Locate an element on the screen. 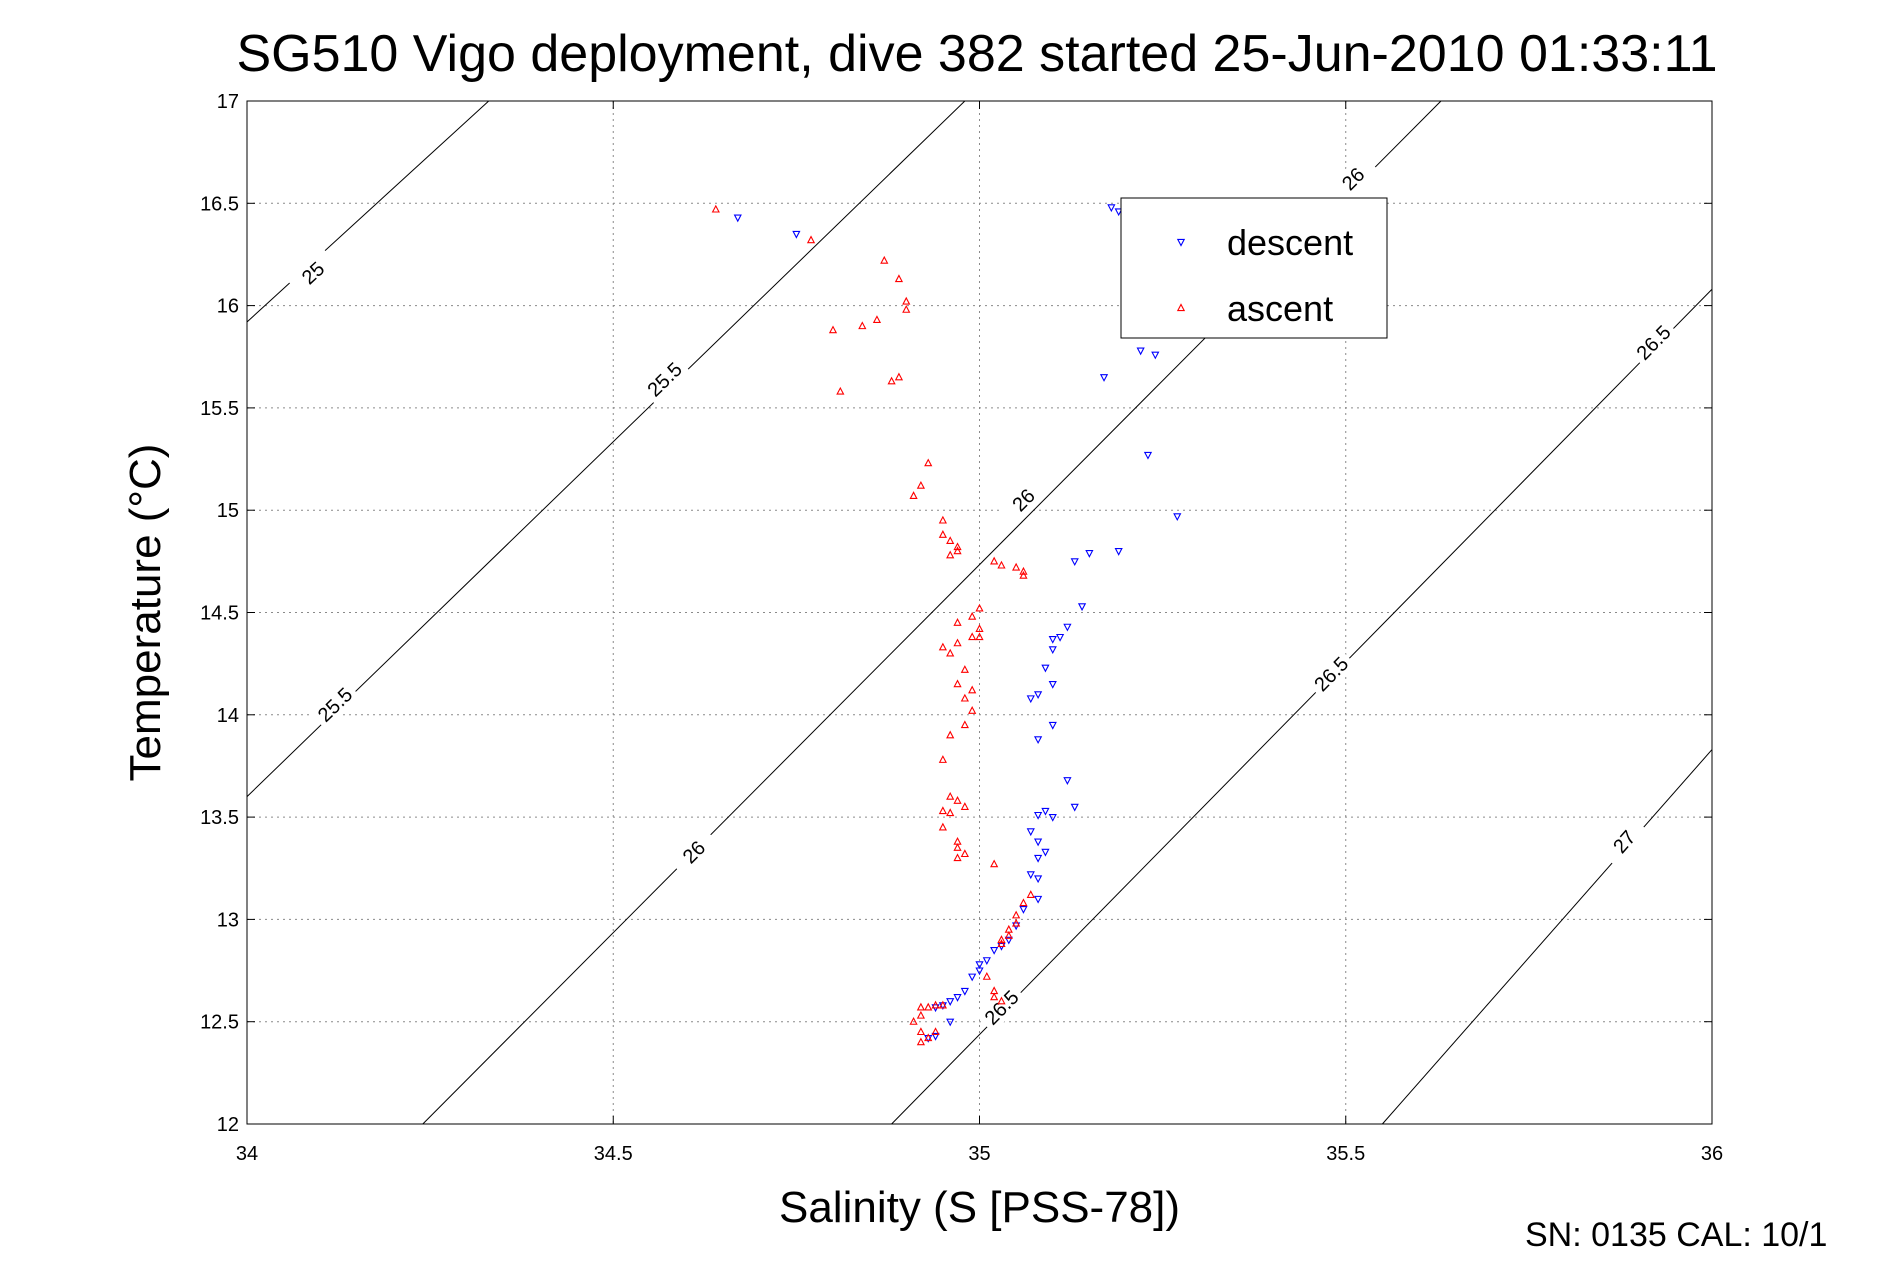 This screenshot has width=1891, height=1262. density-contour-line is located at coordinates (368, 211).